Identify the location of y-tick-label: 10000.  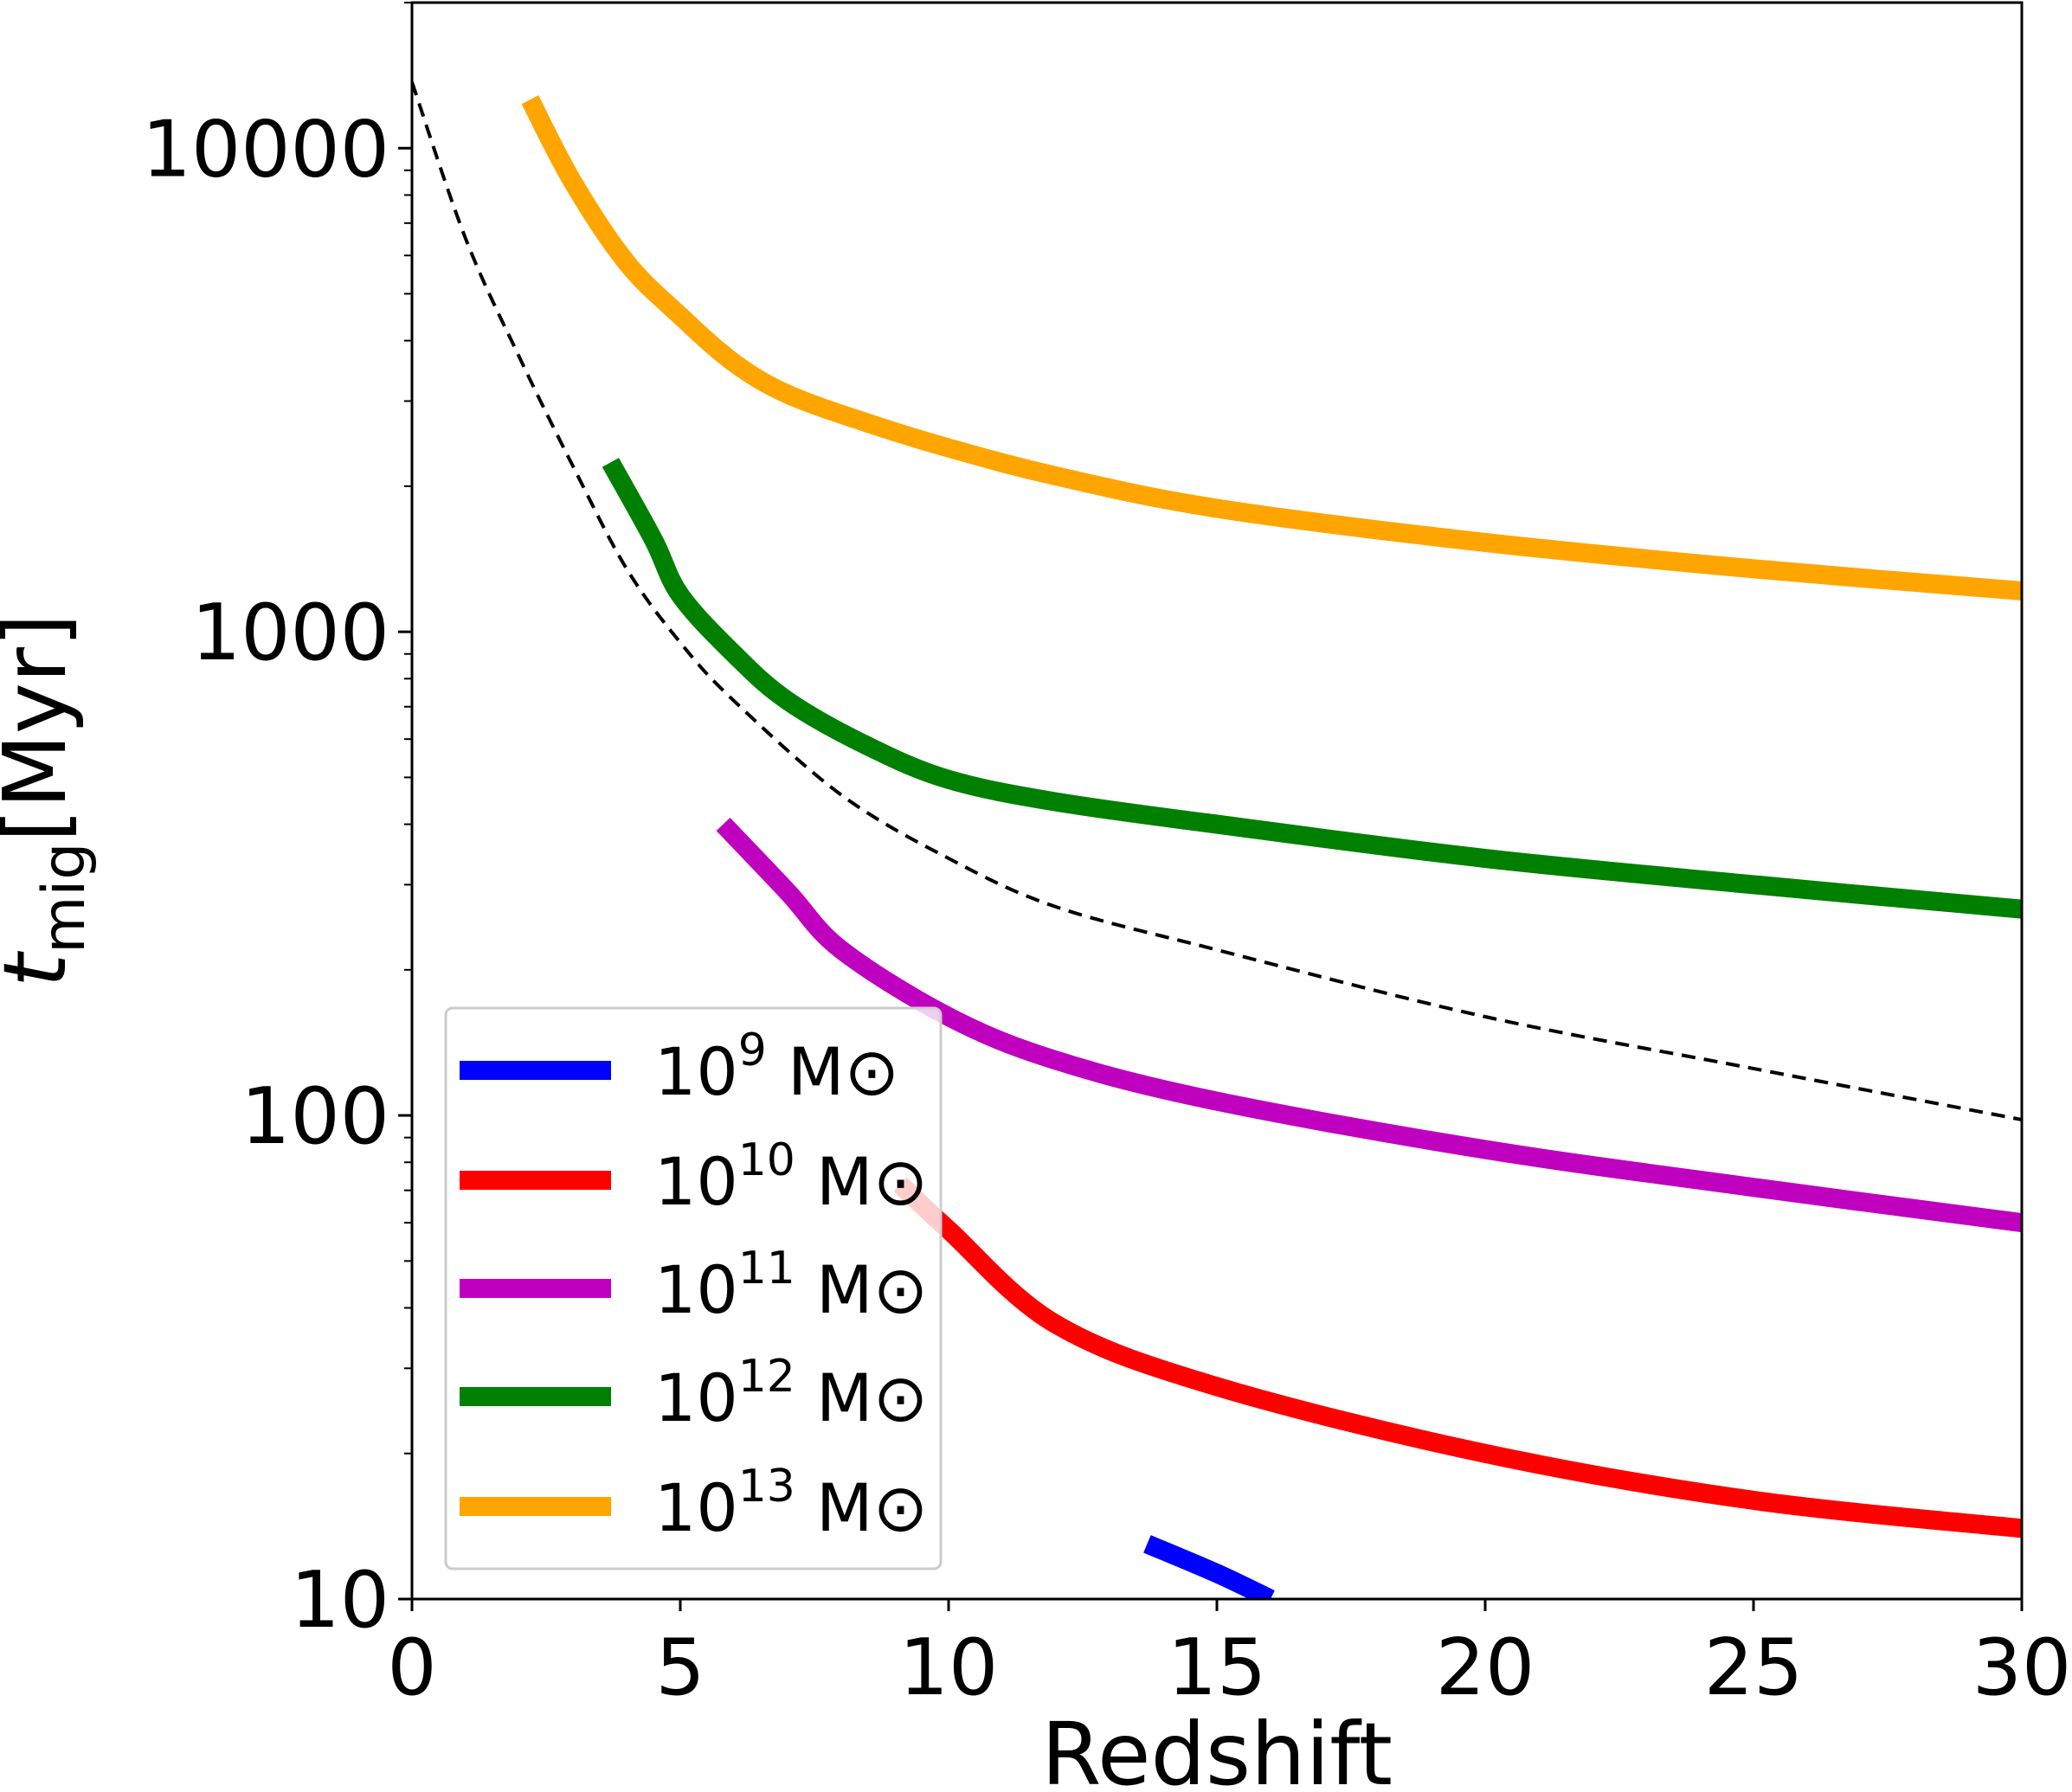
(265, 149).